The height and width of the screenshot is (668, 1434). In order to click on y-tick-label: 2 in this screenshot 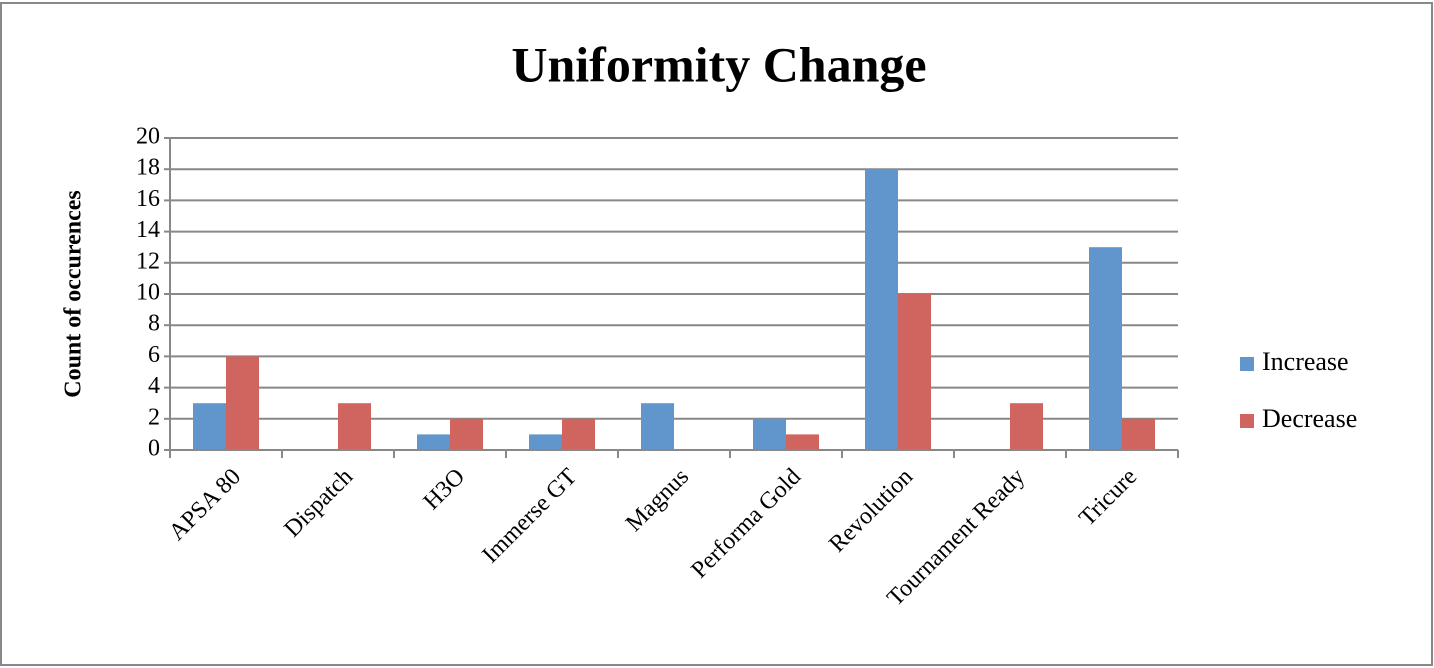, I will do `click(154, 417)`.